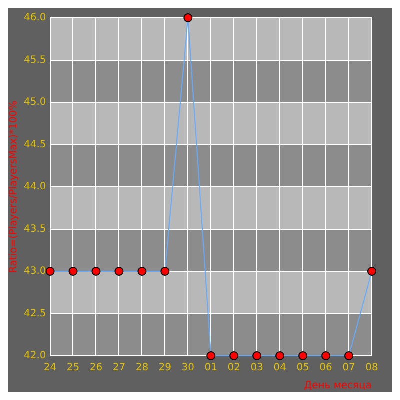 The height and width of the screenshot is (400, 400). Describe the element at coordinates (326, 368) in the screenshot. I see `x-tick-label: 06` at that location.